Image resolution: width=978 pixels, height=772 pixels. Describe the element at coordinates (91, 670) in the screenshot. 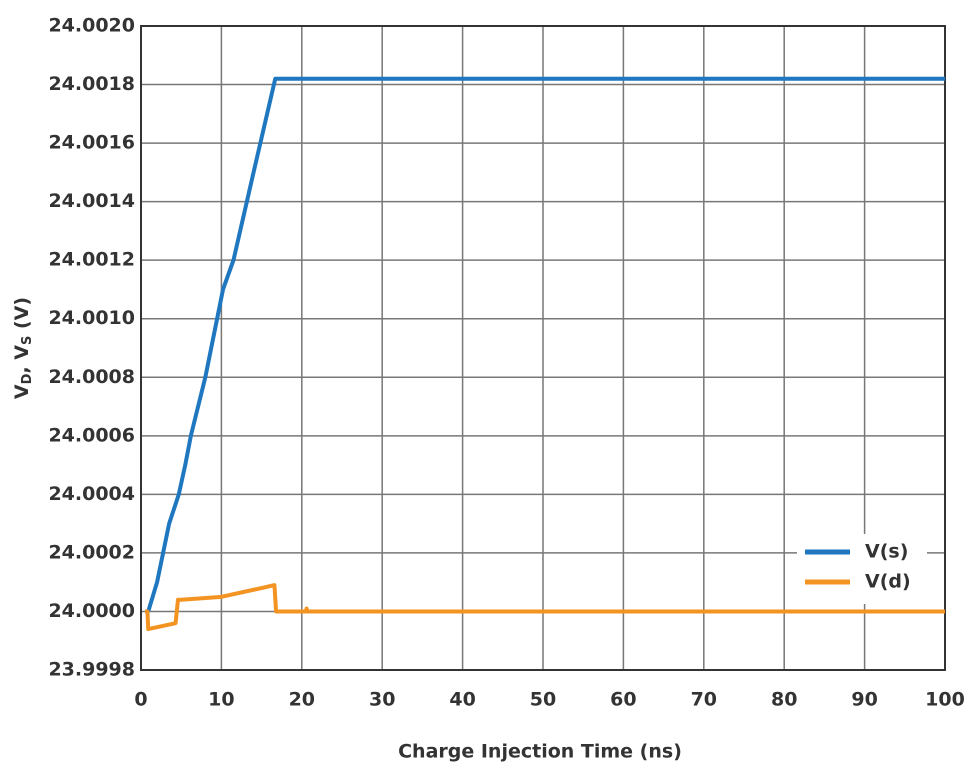

I see `y-tick-label: 23.9998` at that location.